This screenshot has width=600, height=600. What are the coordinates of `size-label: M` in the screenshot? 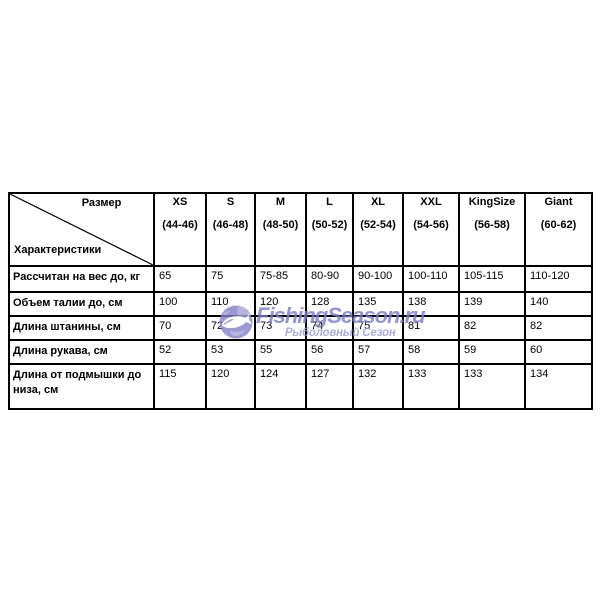 It's located at (280, 202).